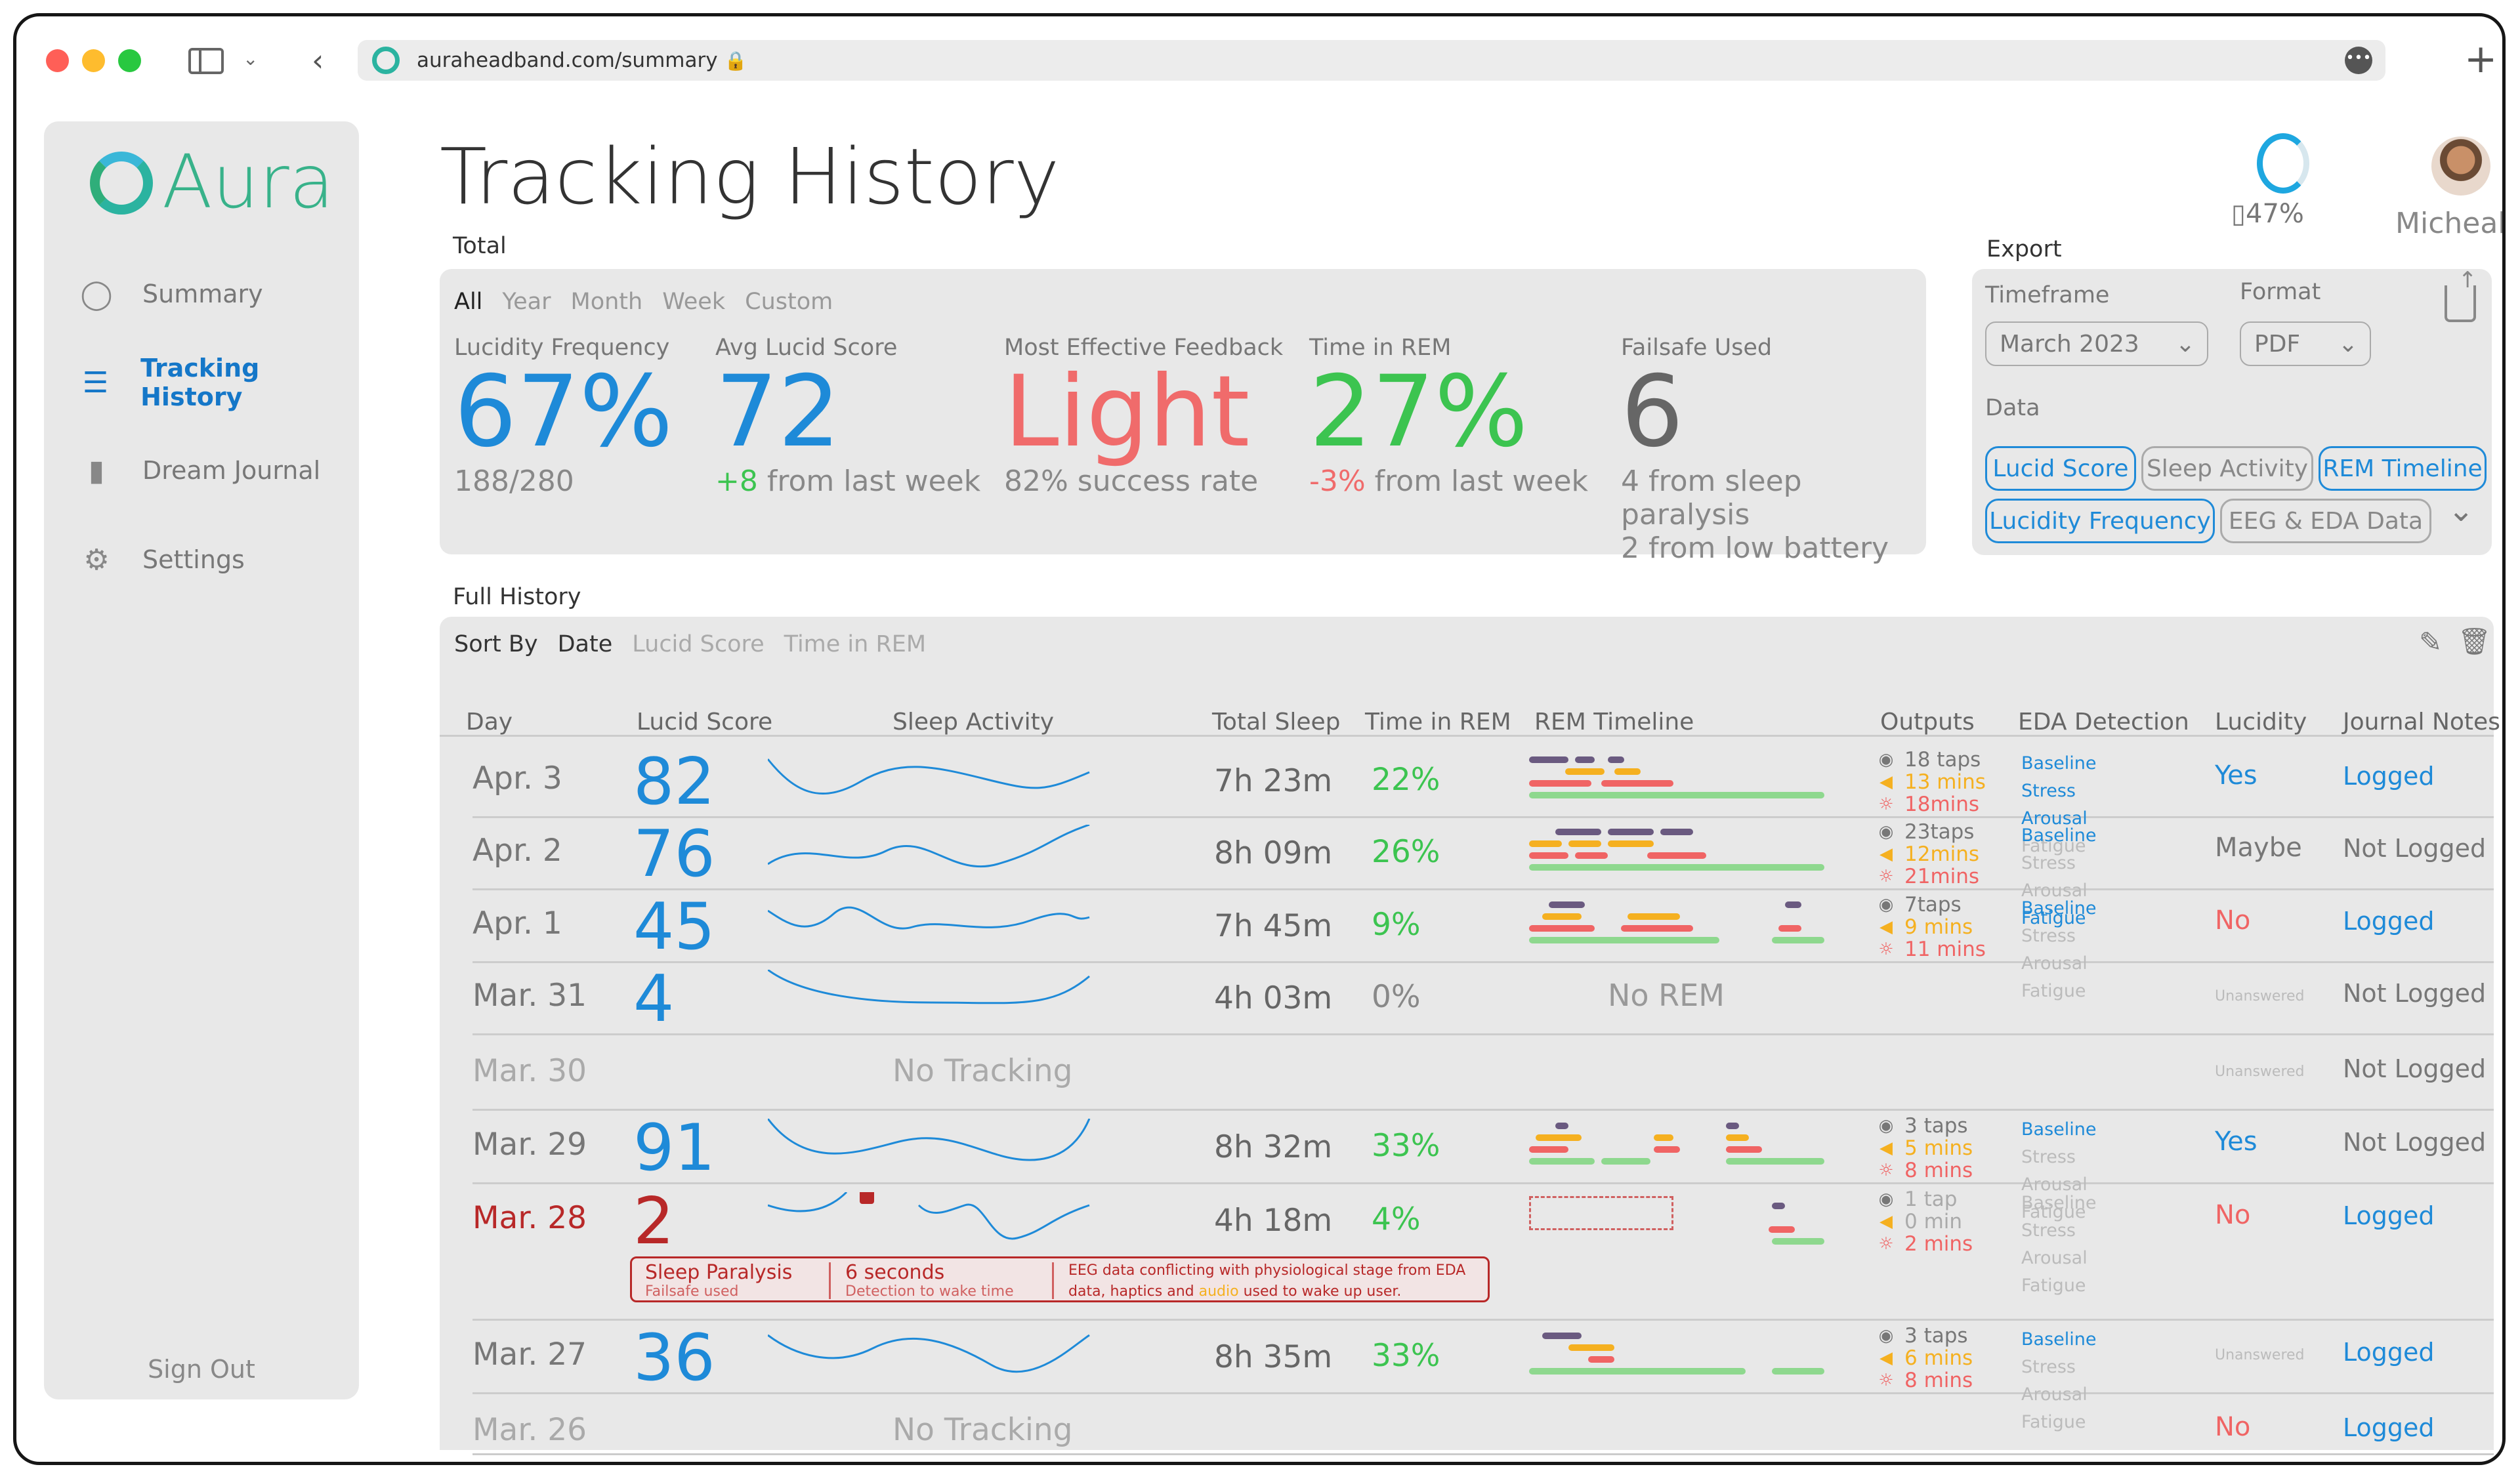 Image resolution: width=2520 pixels, height=1469 pixels. I want to click on sidebar-item-summary: ◯ Summary, so click(169, 294).